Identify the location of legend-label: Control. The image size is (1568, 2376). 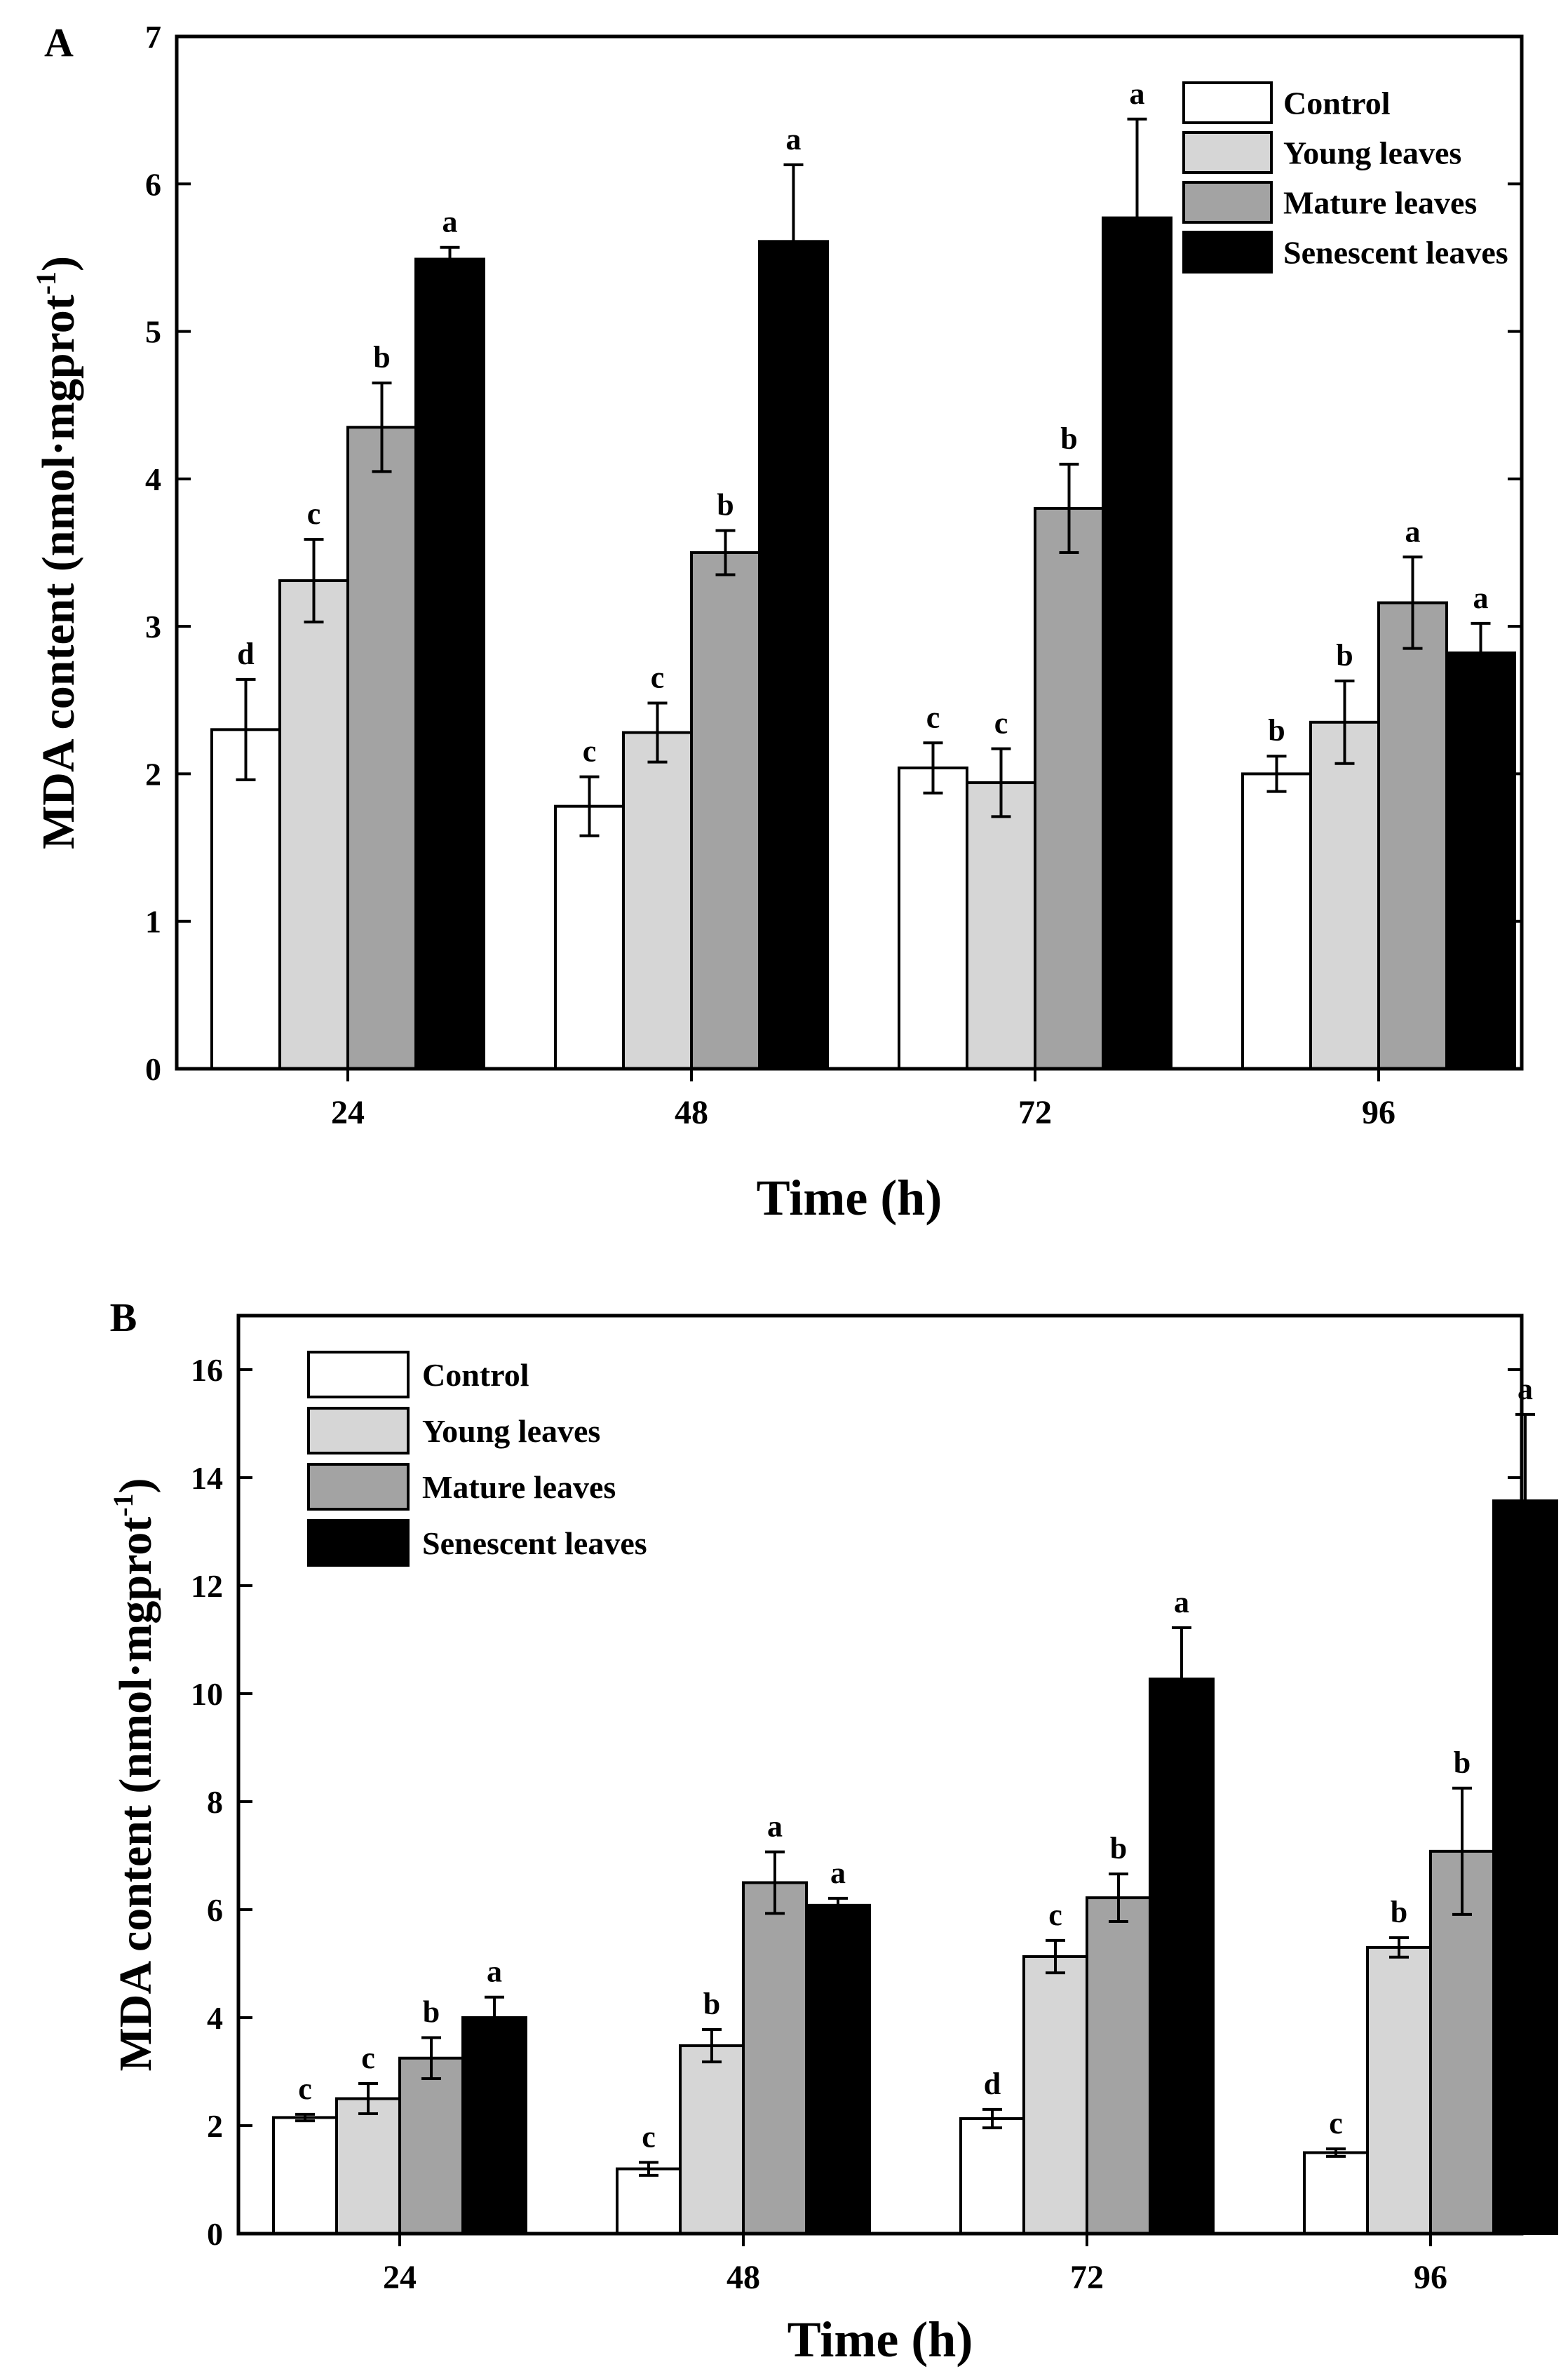
(1337, 103).